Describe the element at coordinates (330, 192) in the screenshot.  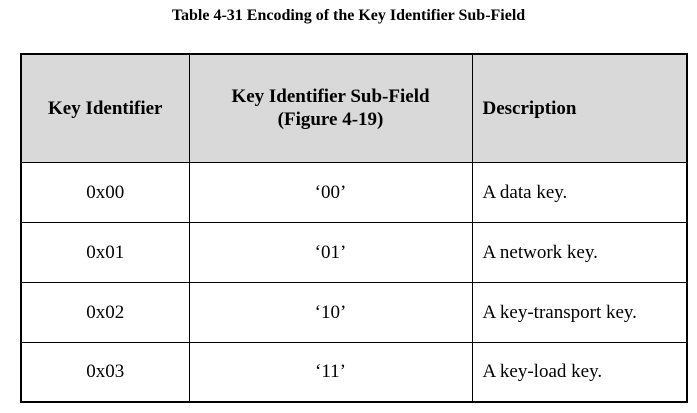
I see `cell-sub-field: ‘00’` at that location.